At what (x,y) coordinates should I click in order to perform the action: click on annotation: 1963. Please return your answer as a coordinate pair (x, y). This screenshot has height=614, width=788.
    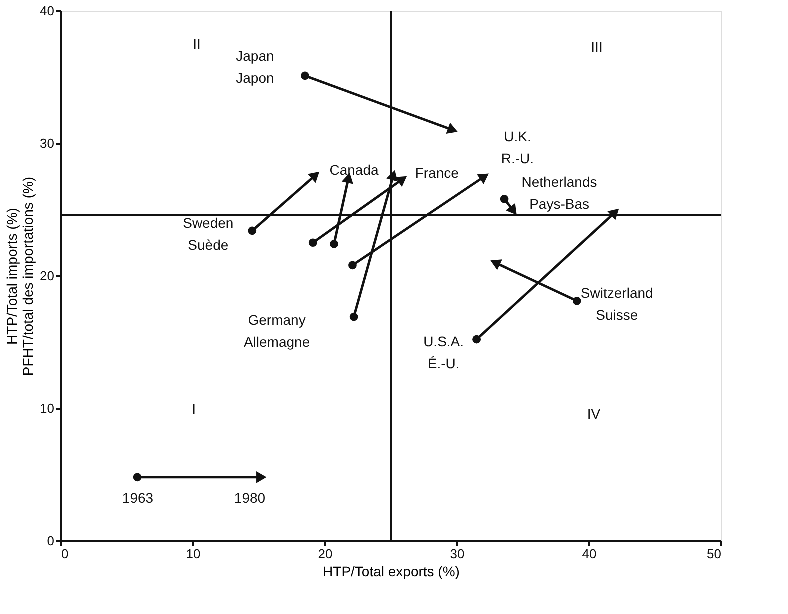
    Looking at the image, I should click on (138, 498).